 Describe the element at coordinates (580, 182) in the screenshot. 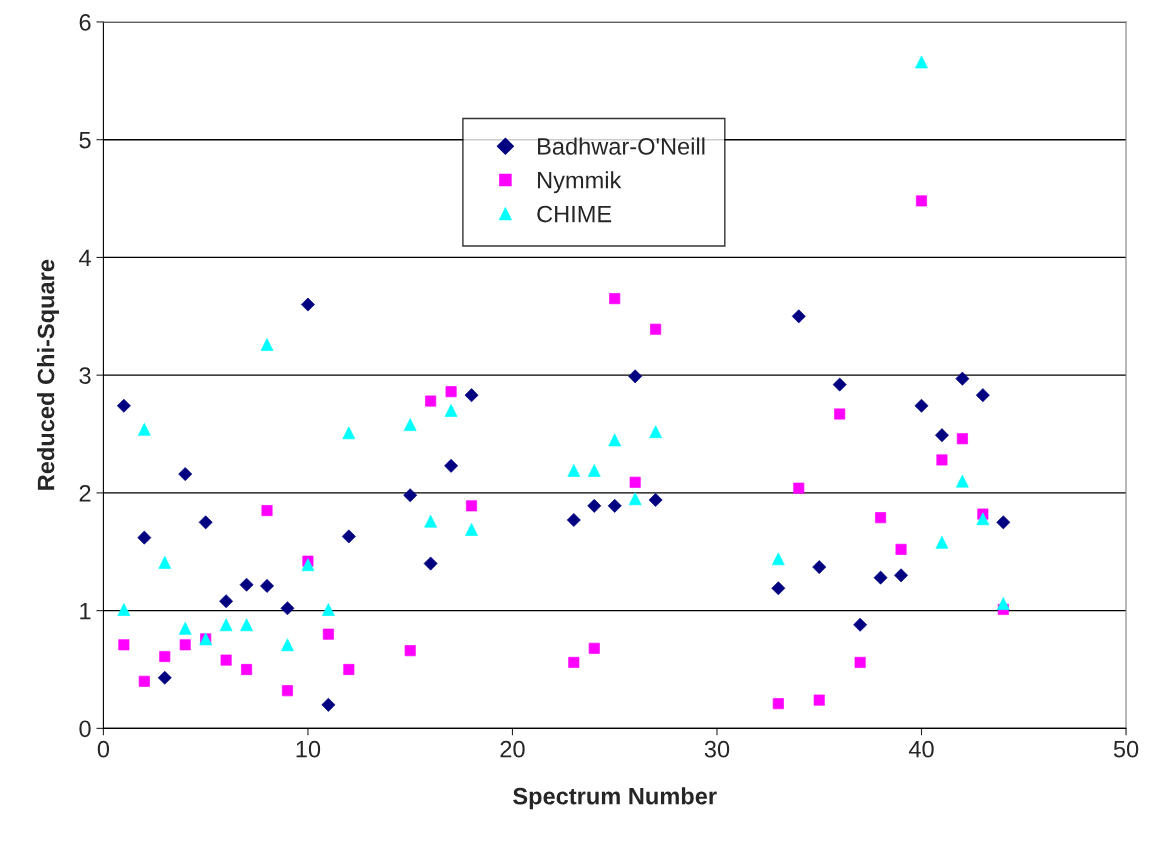

I see `legend-label: Nymmik` at that location.